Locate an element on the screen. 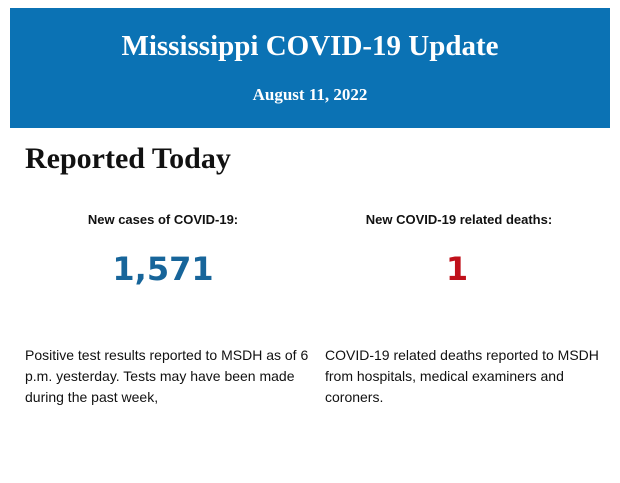  date: August 11, 2022 is located at coordinates (310, 94).